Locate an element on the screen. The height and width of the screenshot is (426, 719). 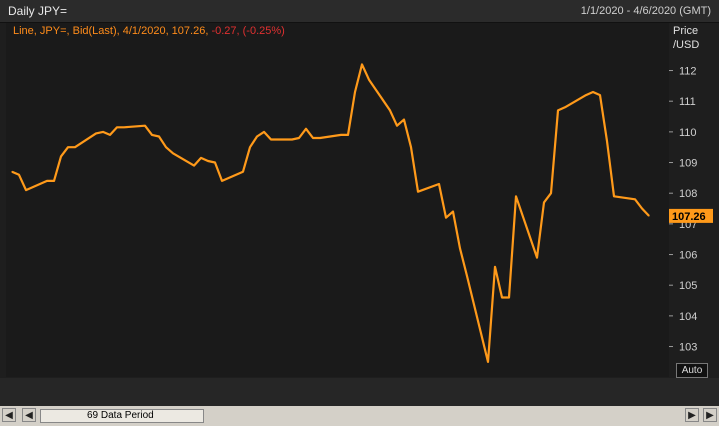
scroll-thumb: 69 Data Period is located at coordinates (122, 416).